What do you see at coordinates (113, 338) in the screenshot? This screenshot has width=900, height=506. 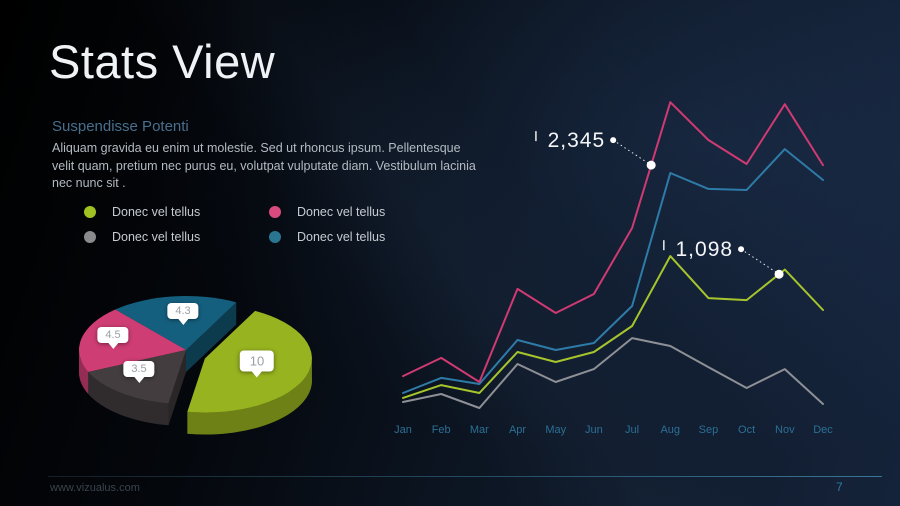 I see `pie-value-tooltip: 4.5` at bounding box center [113, 338].